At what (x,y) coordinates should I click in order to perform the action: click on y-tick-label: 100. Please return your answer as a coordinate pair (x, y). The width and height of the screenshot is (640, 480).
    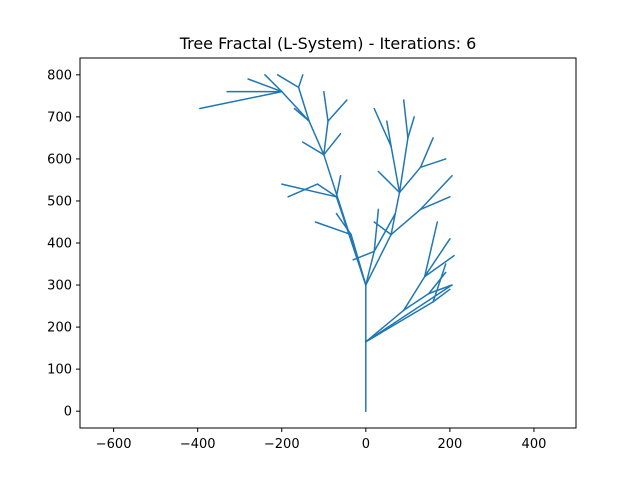
    Looking at the image, I should click on (59, 370).